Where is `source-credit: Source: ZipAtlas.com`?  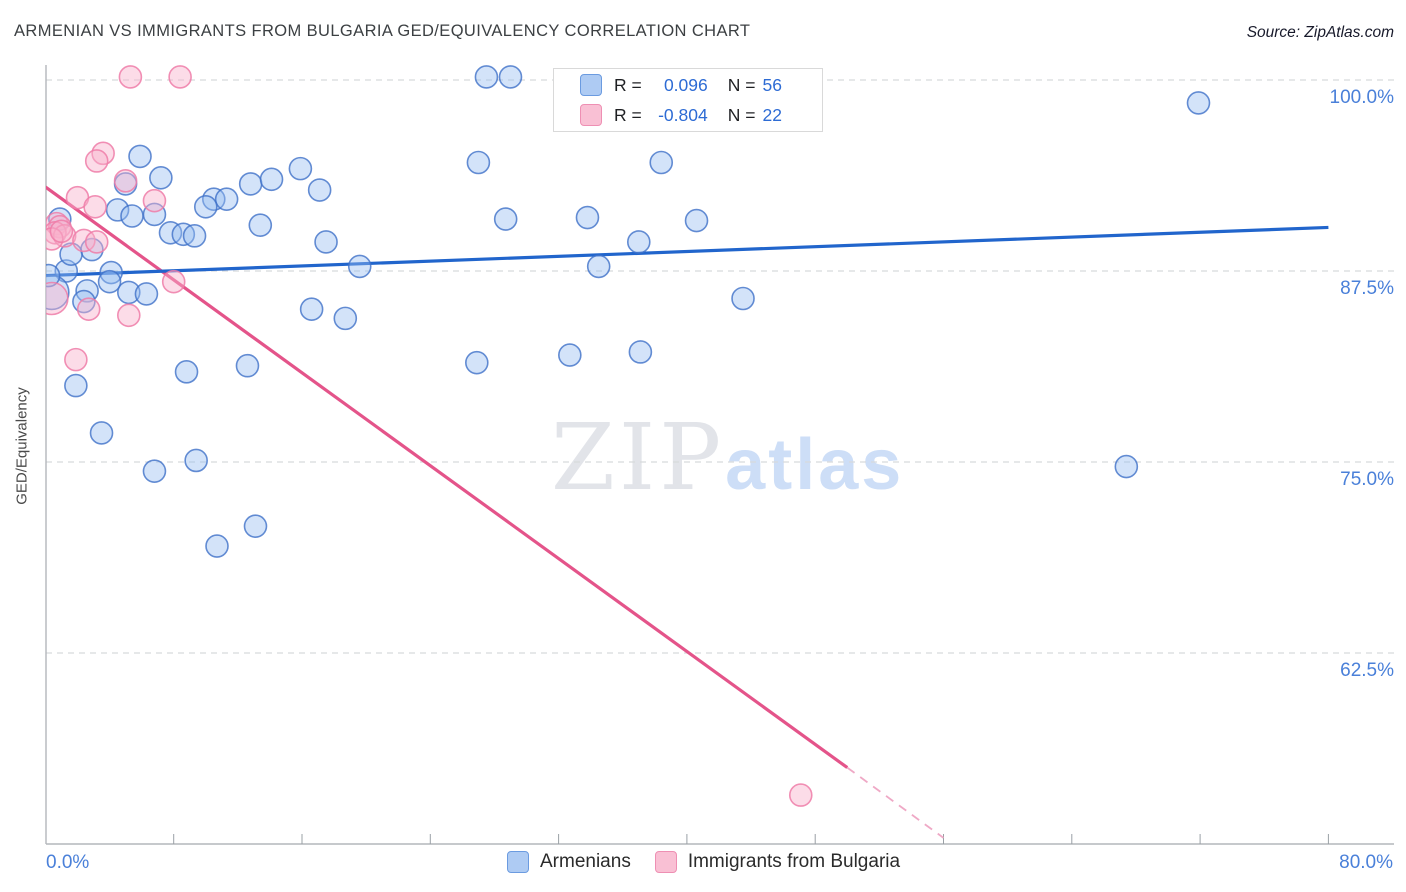
source-credit: Source: ZipAtlas.com is located at coordinates (1320, 32).